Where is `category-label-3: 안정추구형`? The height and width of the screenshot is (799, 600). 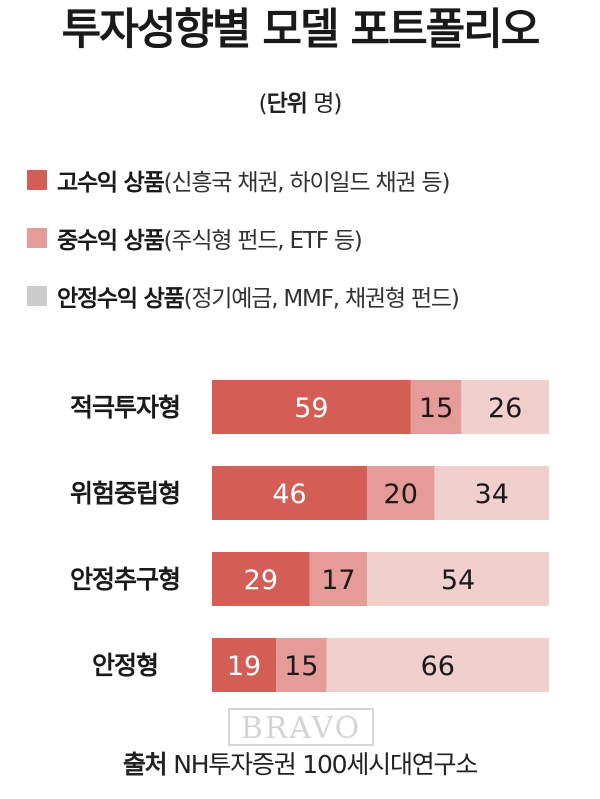
category-label-3: 안정추구형 is located at coordinates (125, 579).